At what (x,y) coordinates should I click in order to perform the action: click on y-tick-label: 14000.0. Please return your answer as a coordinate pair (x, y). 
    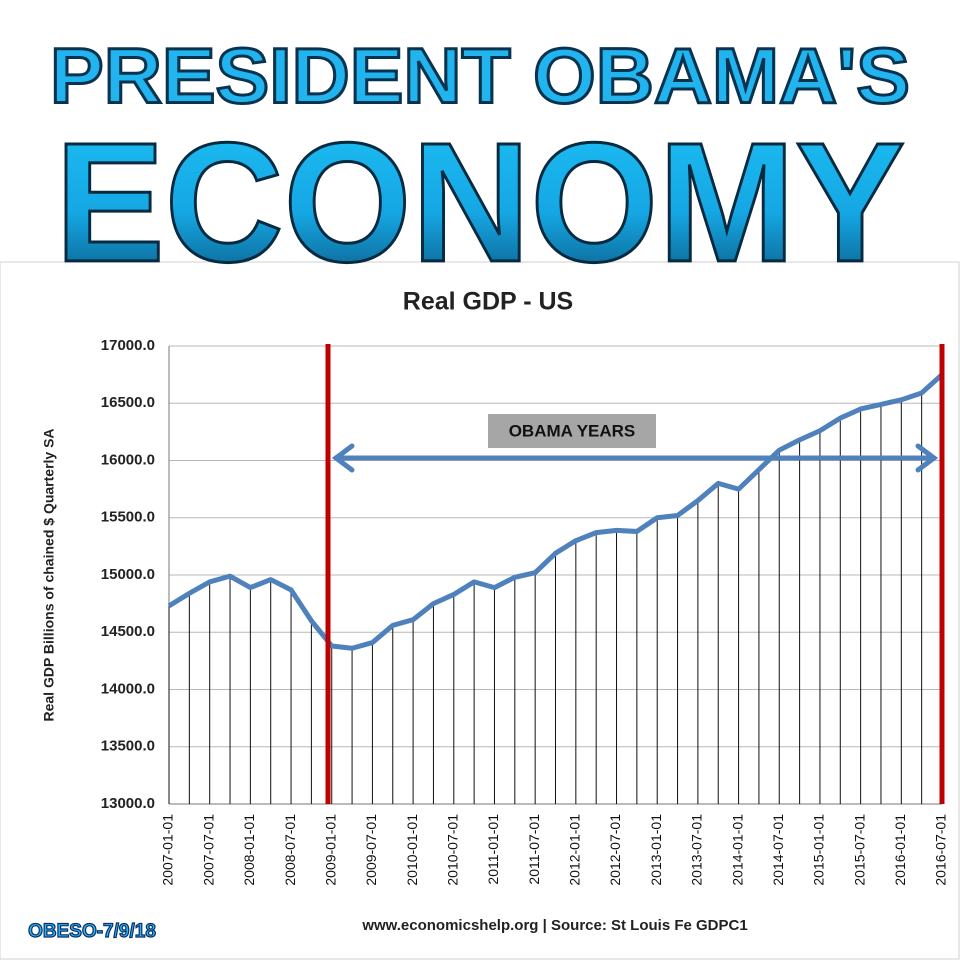
    Looking at the image, I should click on (128, 688).